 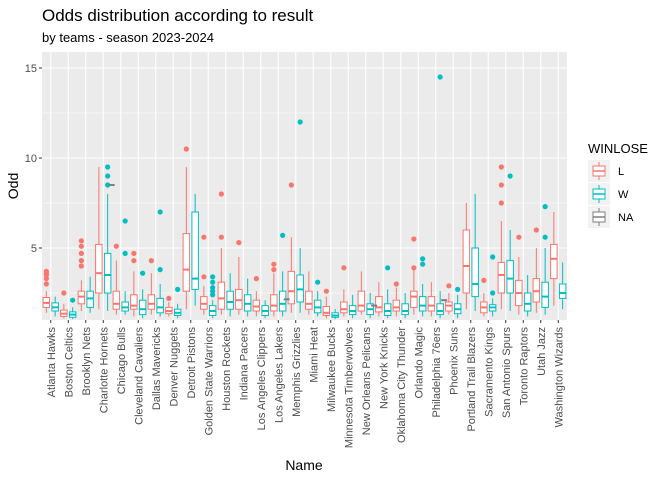 I want to click on y-axis-title: Odd, so click(x=13, y=186).